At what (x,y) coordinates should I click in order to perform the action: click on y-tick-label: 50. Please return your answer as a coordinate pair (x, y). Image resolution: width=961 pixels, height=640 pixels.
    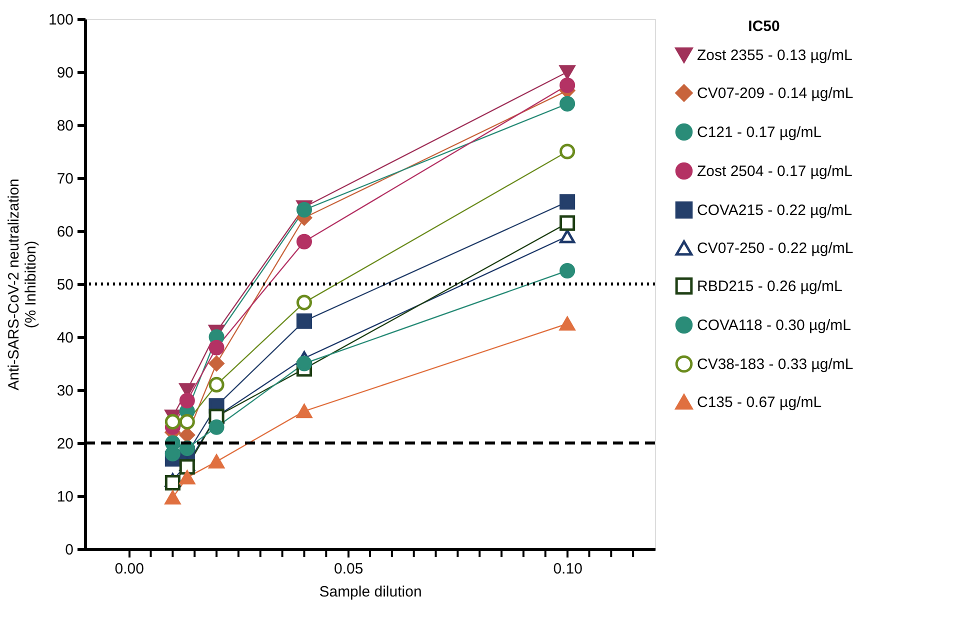
    Looking at the image, I should click on (65, 285).